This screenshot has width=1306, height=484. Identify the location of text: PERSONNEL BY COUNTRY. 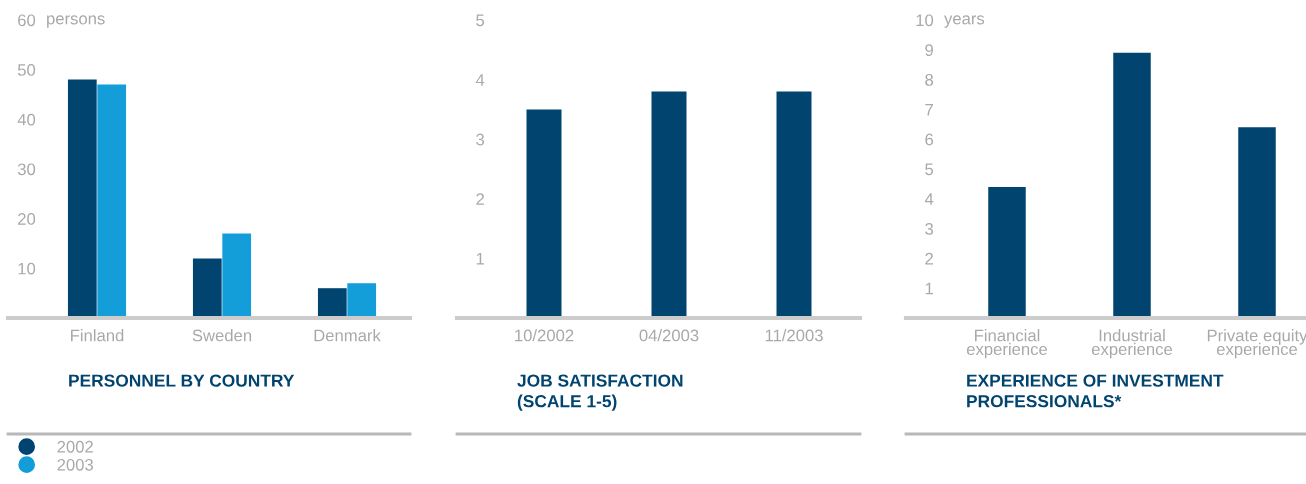
(182, 380).